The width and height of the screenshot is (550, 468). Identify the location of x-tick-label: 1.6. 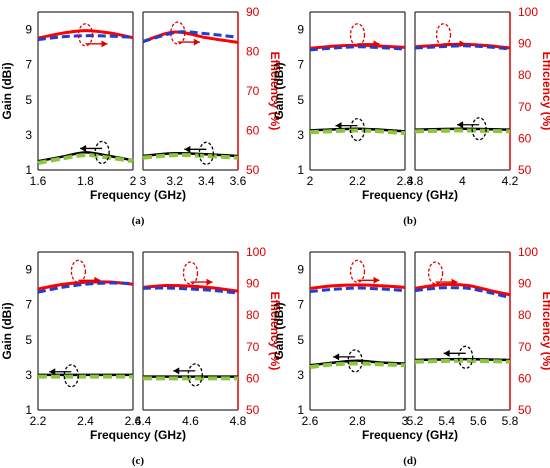
(38, 181).